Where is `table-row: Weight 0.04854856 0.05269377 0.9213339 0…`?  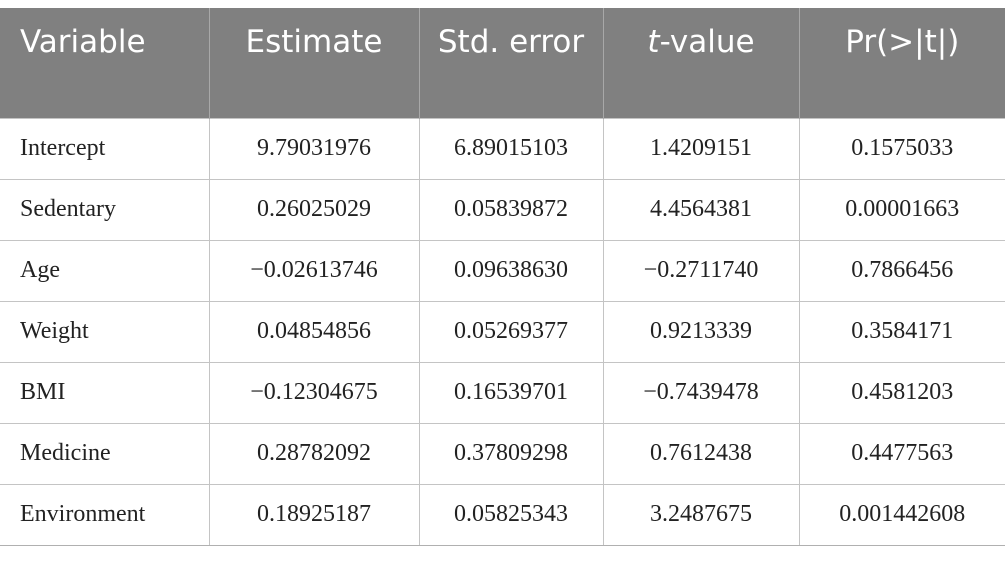 table-row: Weight 0.04854856 0.05269377 0.9213339 0… is located at coordinates (502, 331).